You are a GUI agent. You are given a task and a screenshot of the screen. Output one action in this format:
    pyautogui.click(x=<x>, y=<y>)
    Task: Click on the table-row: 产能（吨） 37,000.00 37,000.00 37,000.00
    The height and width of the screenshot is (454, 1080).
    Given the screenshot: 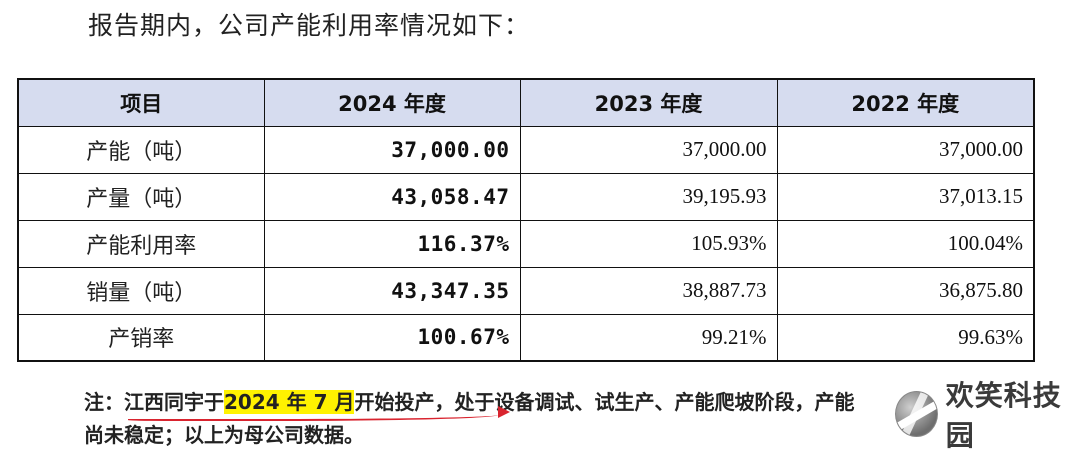 What is the action you would take?
    pyautogui.click(x=526, y=149)
    